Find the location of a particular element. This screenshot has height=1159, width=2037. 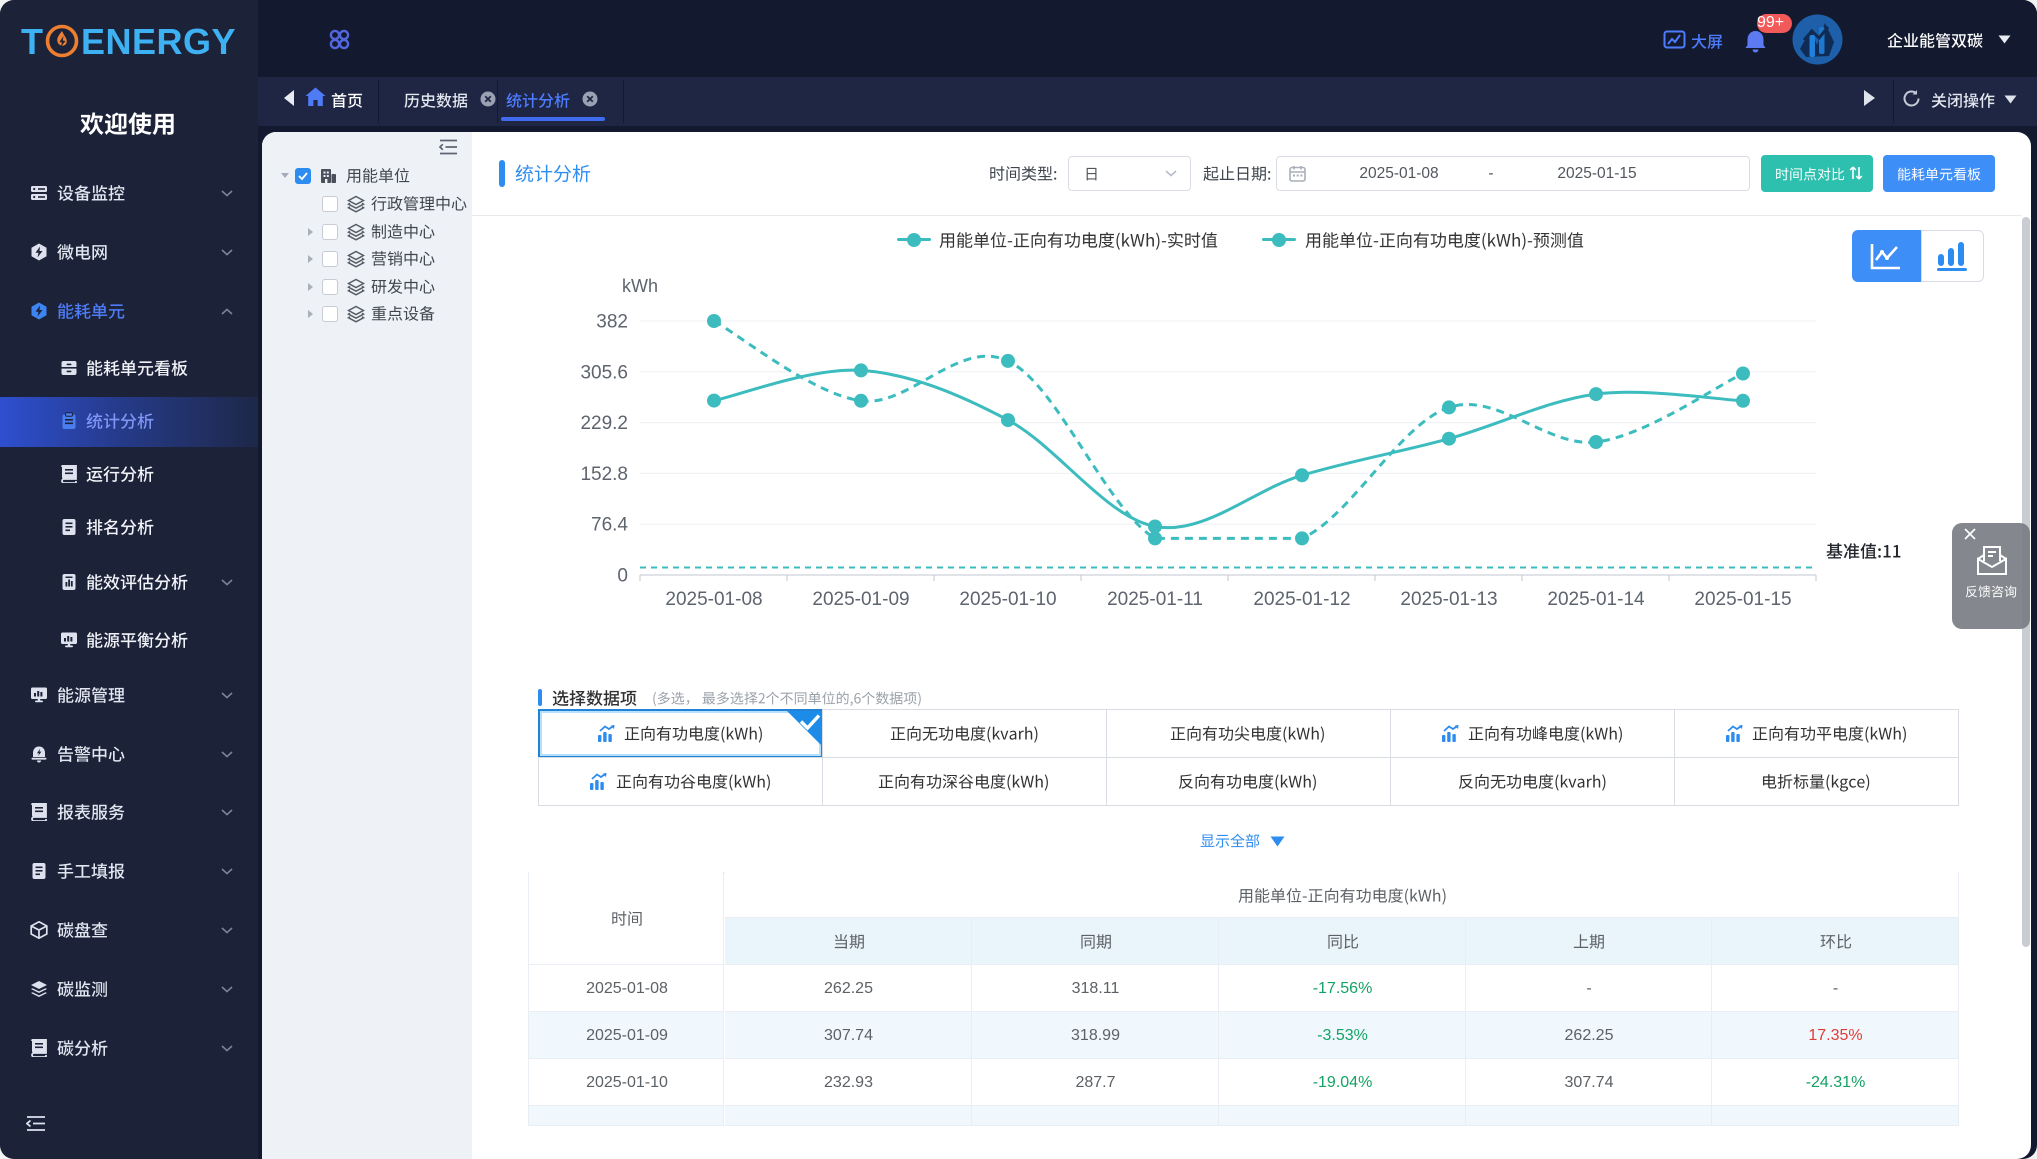

svg-text: 305.6 is located at coordinates (604, 372).